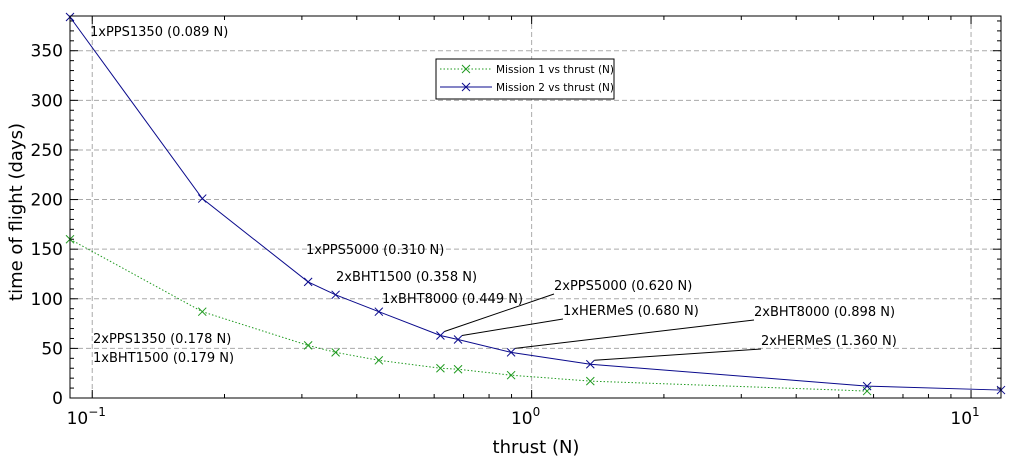 Image resolution: width=1024 pixels, height=464 pixels. I want to click on data-point-annotation: 1xPPS1350 (0.089 N), so click(159, 32).